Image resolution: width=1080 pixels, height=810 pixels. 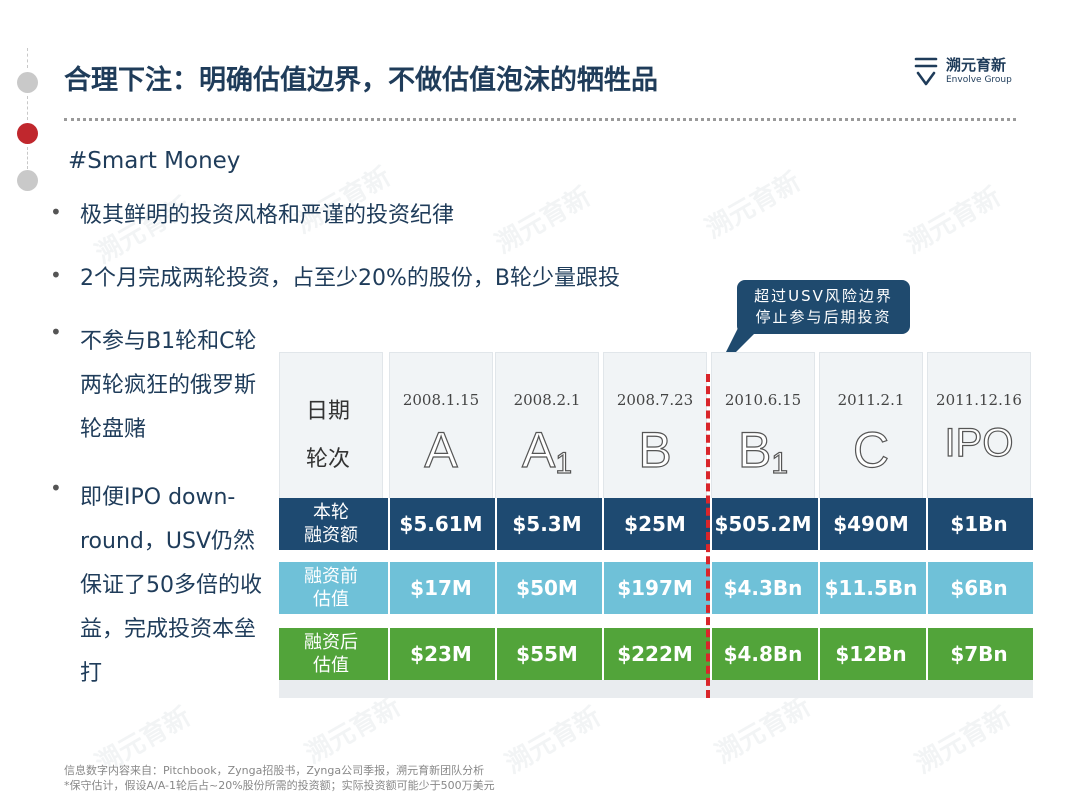 I want to click on table-cell: $50M, so click(x=547, y=588).